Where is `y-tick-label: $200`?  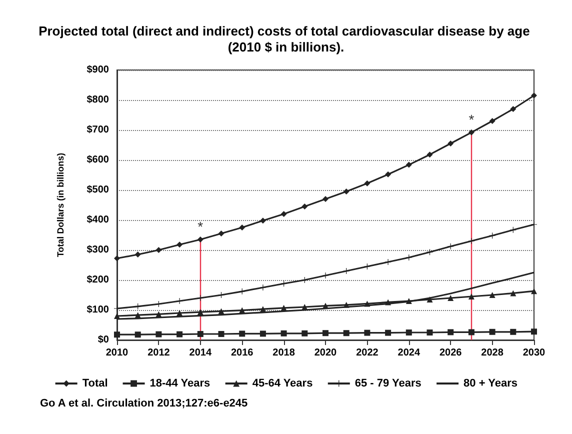
y-tick-label: $200 is located at coordinates (98, 280).